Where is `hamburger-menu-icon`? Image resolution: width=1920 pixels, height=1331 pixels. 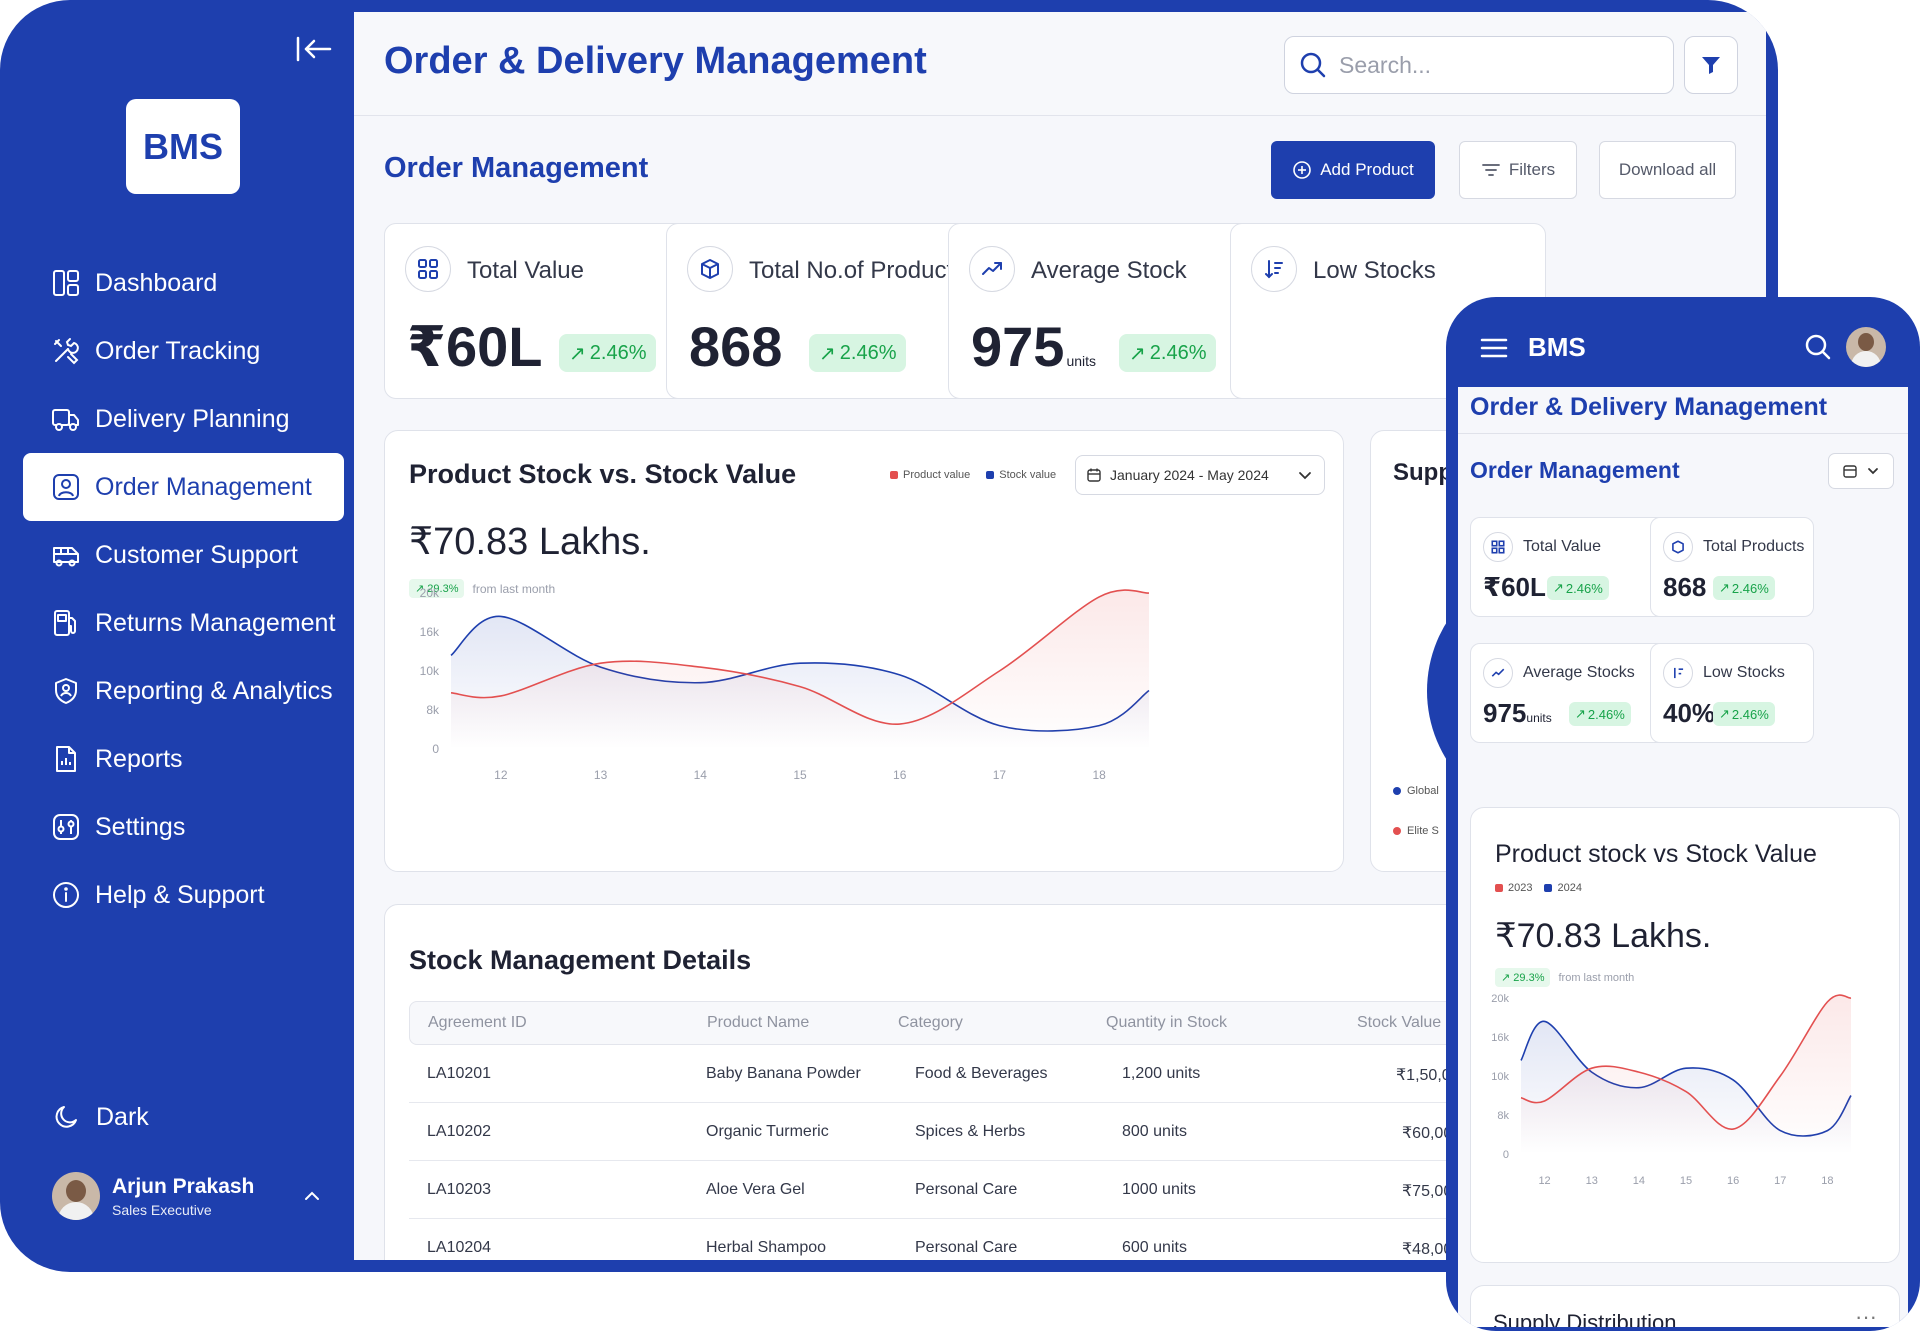
hamburger-menu-icon is located at coordinates (1494, 348).